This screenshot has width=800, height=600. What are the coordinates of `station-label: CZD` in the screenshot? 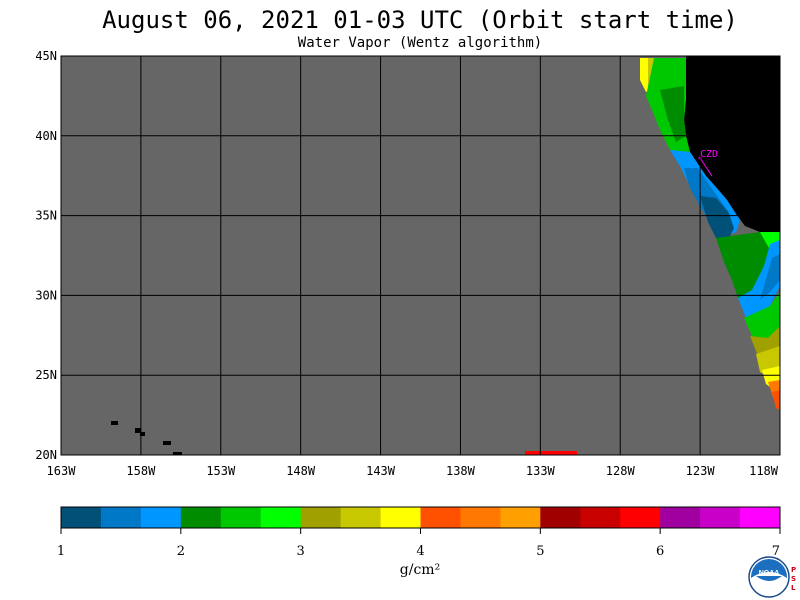 It's located at (709, 154).